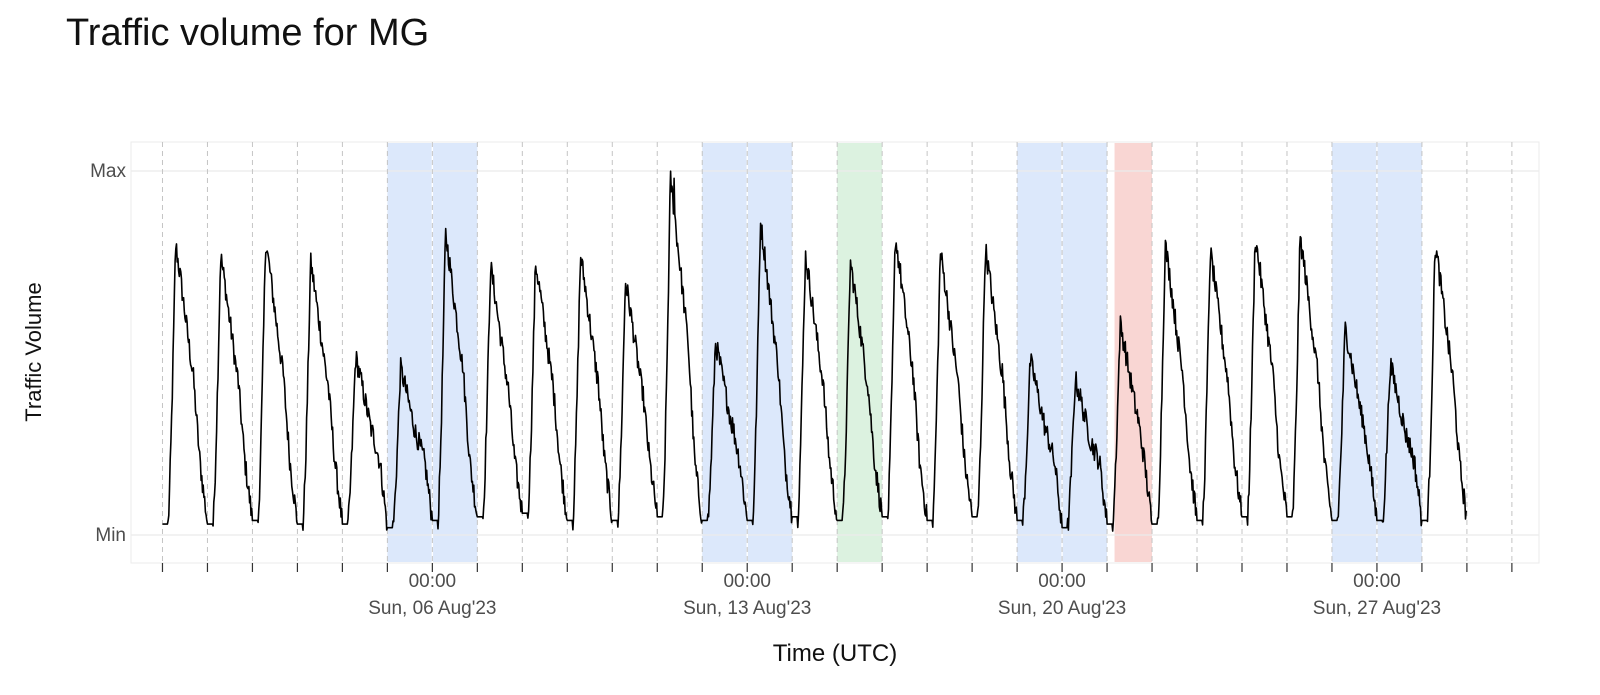 Image resolution: width=1600 pixels, height=695 pixels. Describe the element at coordinates (1133, 352) in the screenshot. I see `highlight-red` at that location.